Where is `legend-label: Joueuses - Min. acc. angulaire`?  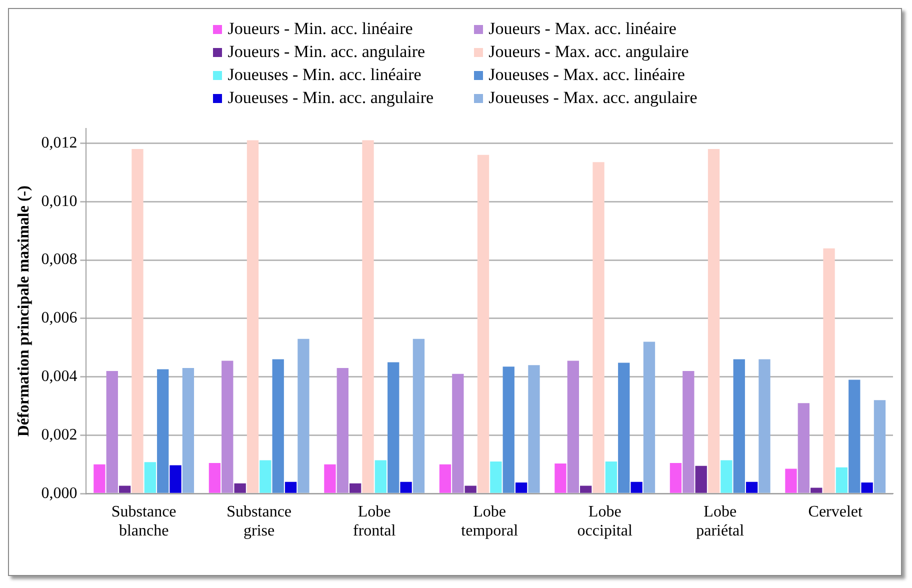
legend-label: Joueuses - Min. acc. angulaire is located at coordinates (331, 98).